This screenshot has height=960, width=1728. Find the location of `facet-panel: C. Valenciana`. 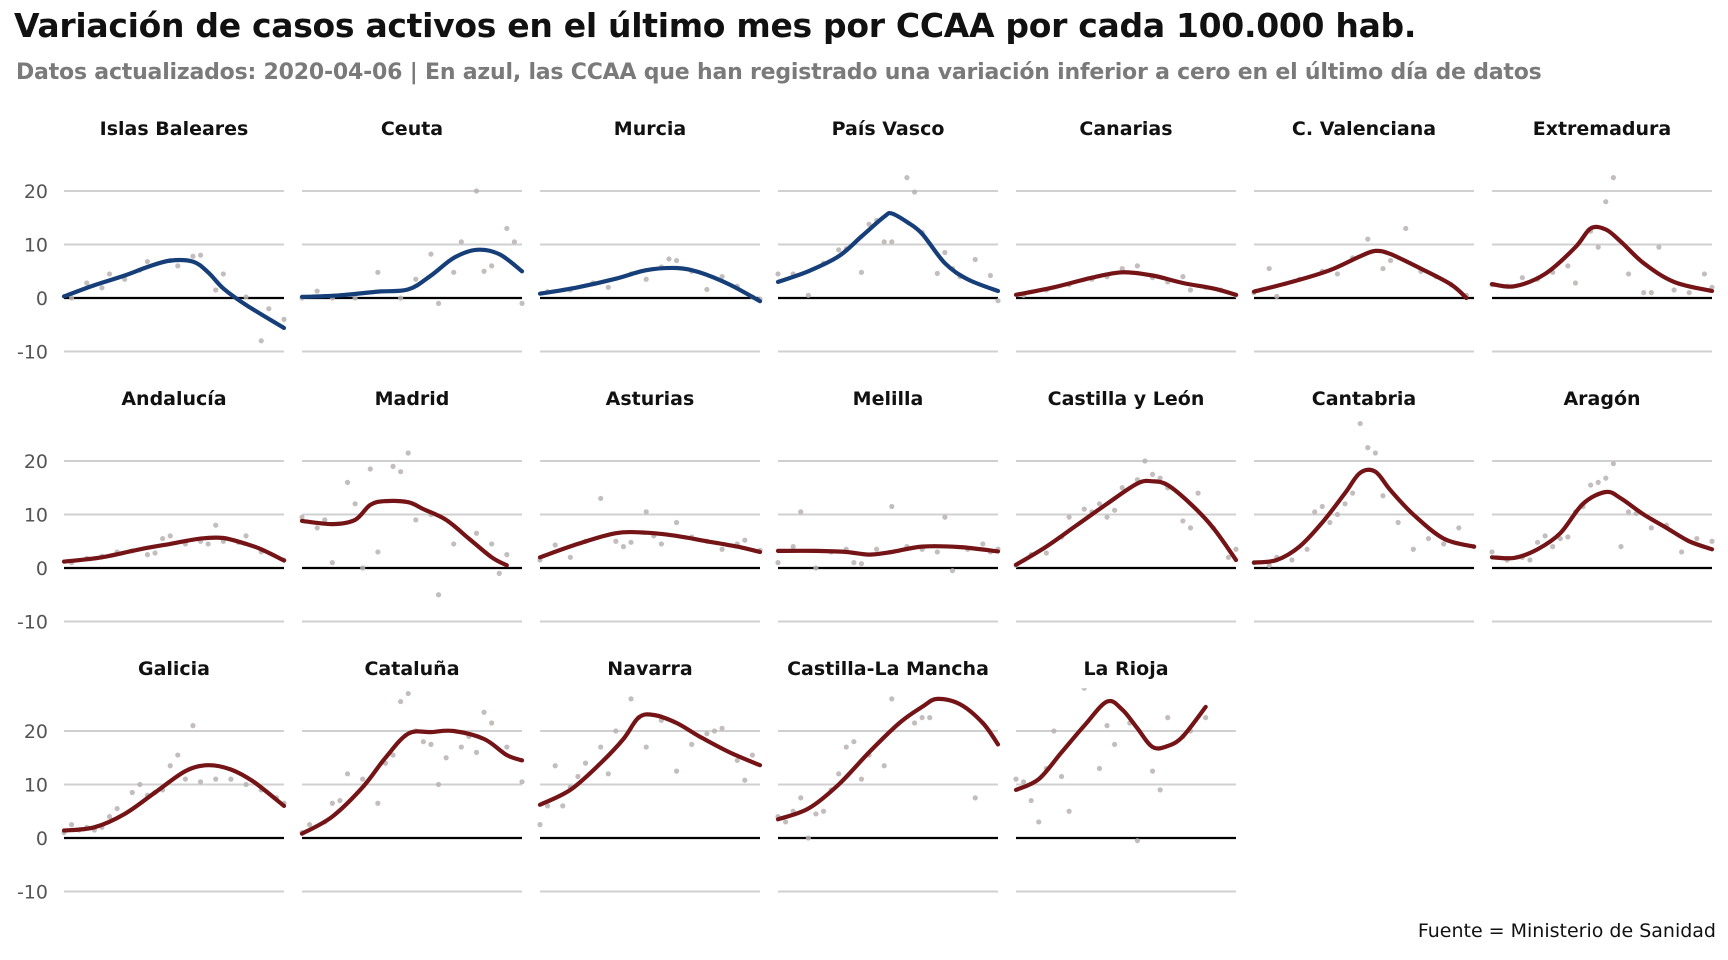

facet-panel: C. Valenciana is located at coordinates (1362, 235).